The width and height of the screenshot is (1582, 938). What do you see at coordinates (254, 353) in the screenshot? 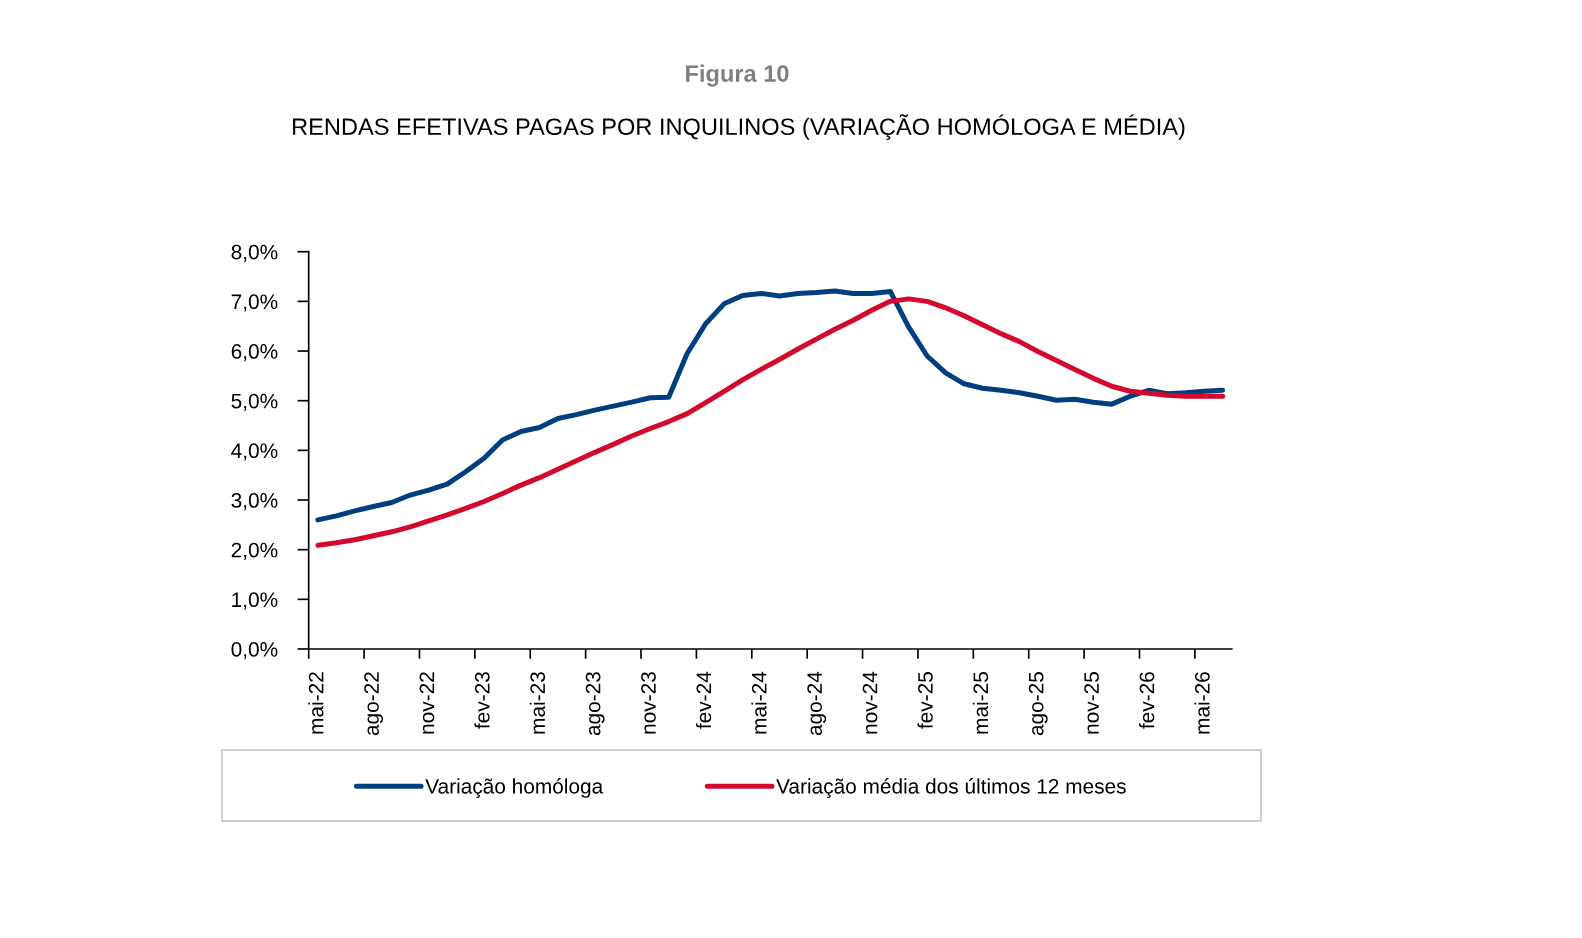
I see `y-tick-label: 6,0%` at bounding box center [254, 353].